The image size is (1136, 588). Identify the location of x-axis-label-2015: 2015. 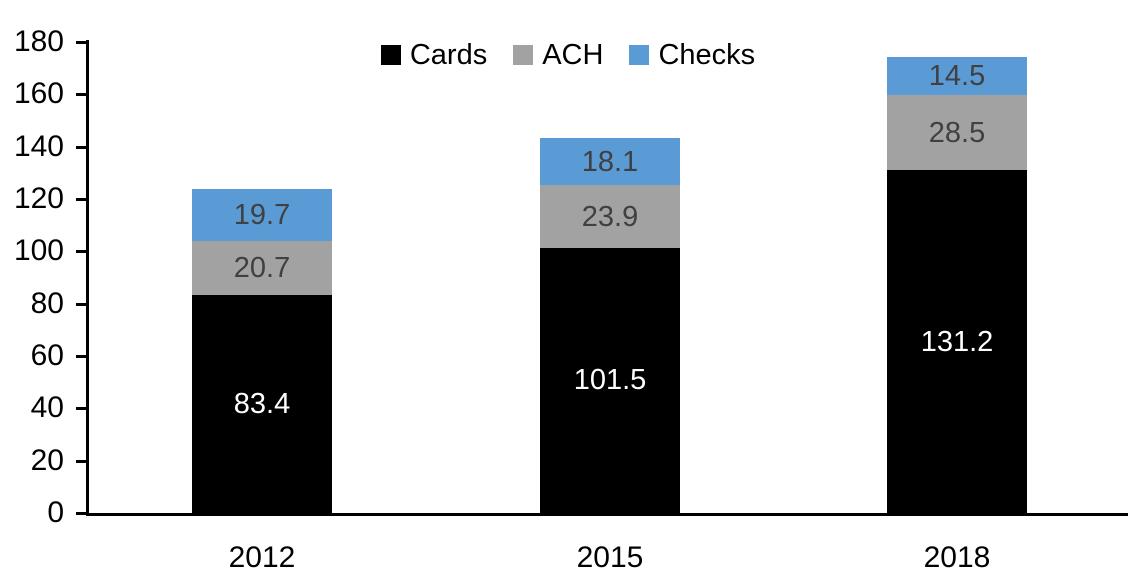
(610, 557).